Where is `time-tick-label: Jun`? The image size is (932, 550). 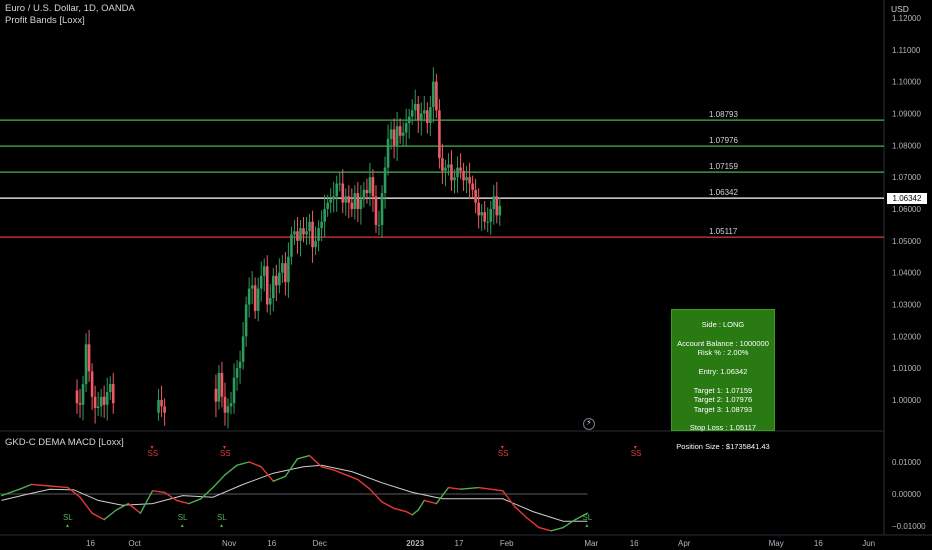
time-tick-label: Jun is located at coordinates (868, 543).